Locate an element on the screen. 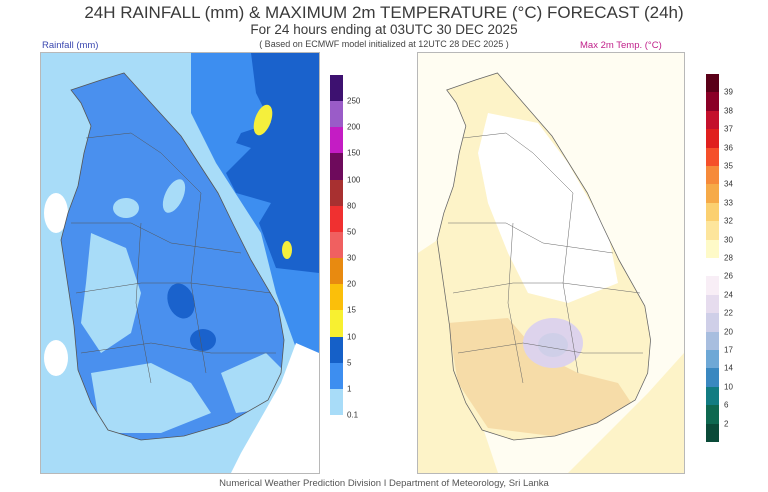 The height and width of the screenshot is (492, 768). forecast-period: For 24 hours ending at 03UTC 30 DEC 2025 is located at coordinates (384, 29).